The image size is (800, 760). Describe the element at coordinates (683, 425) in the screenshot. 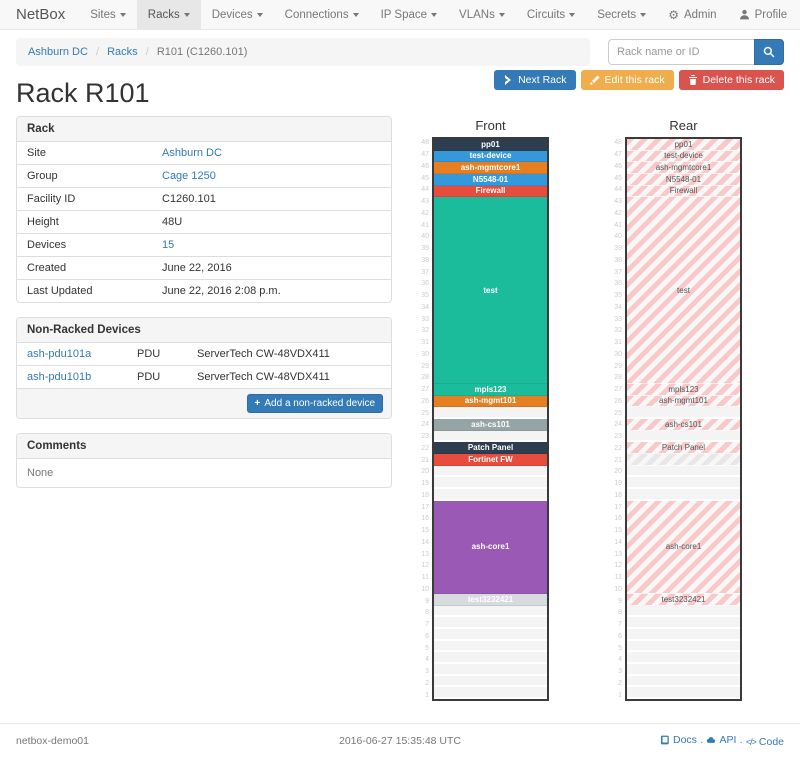

I see `rack-device-rear: ash-cs101` at that location.